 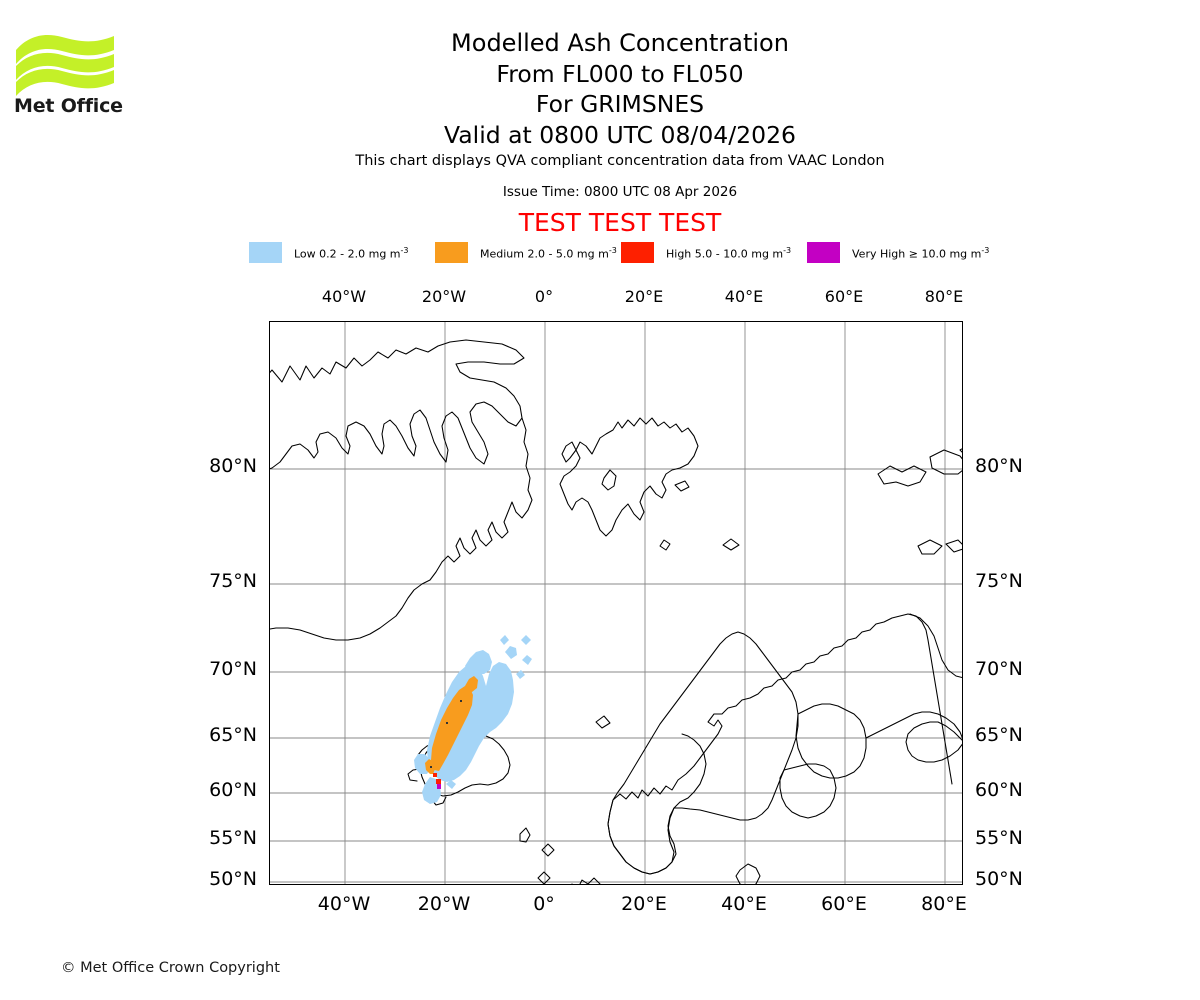 I want to click on faroe-islands, so click(x=525, y=835).